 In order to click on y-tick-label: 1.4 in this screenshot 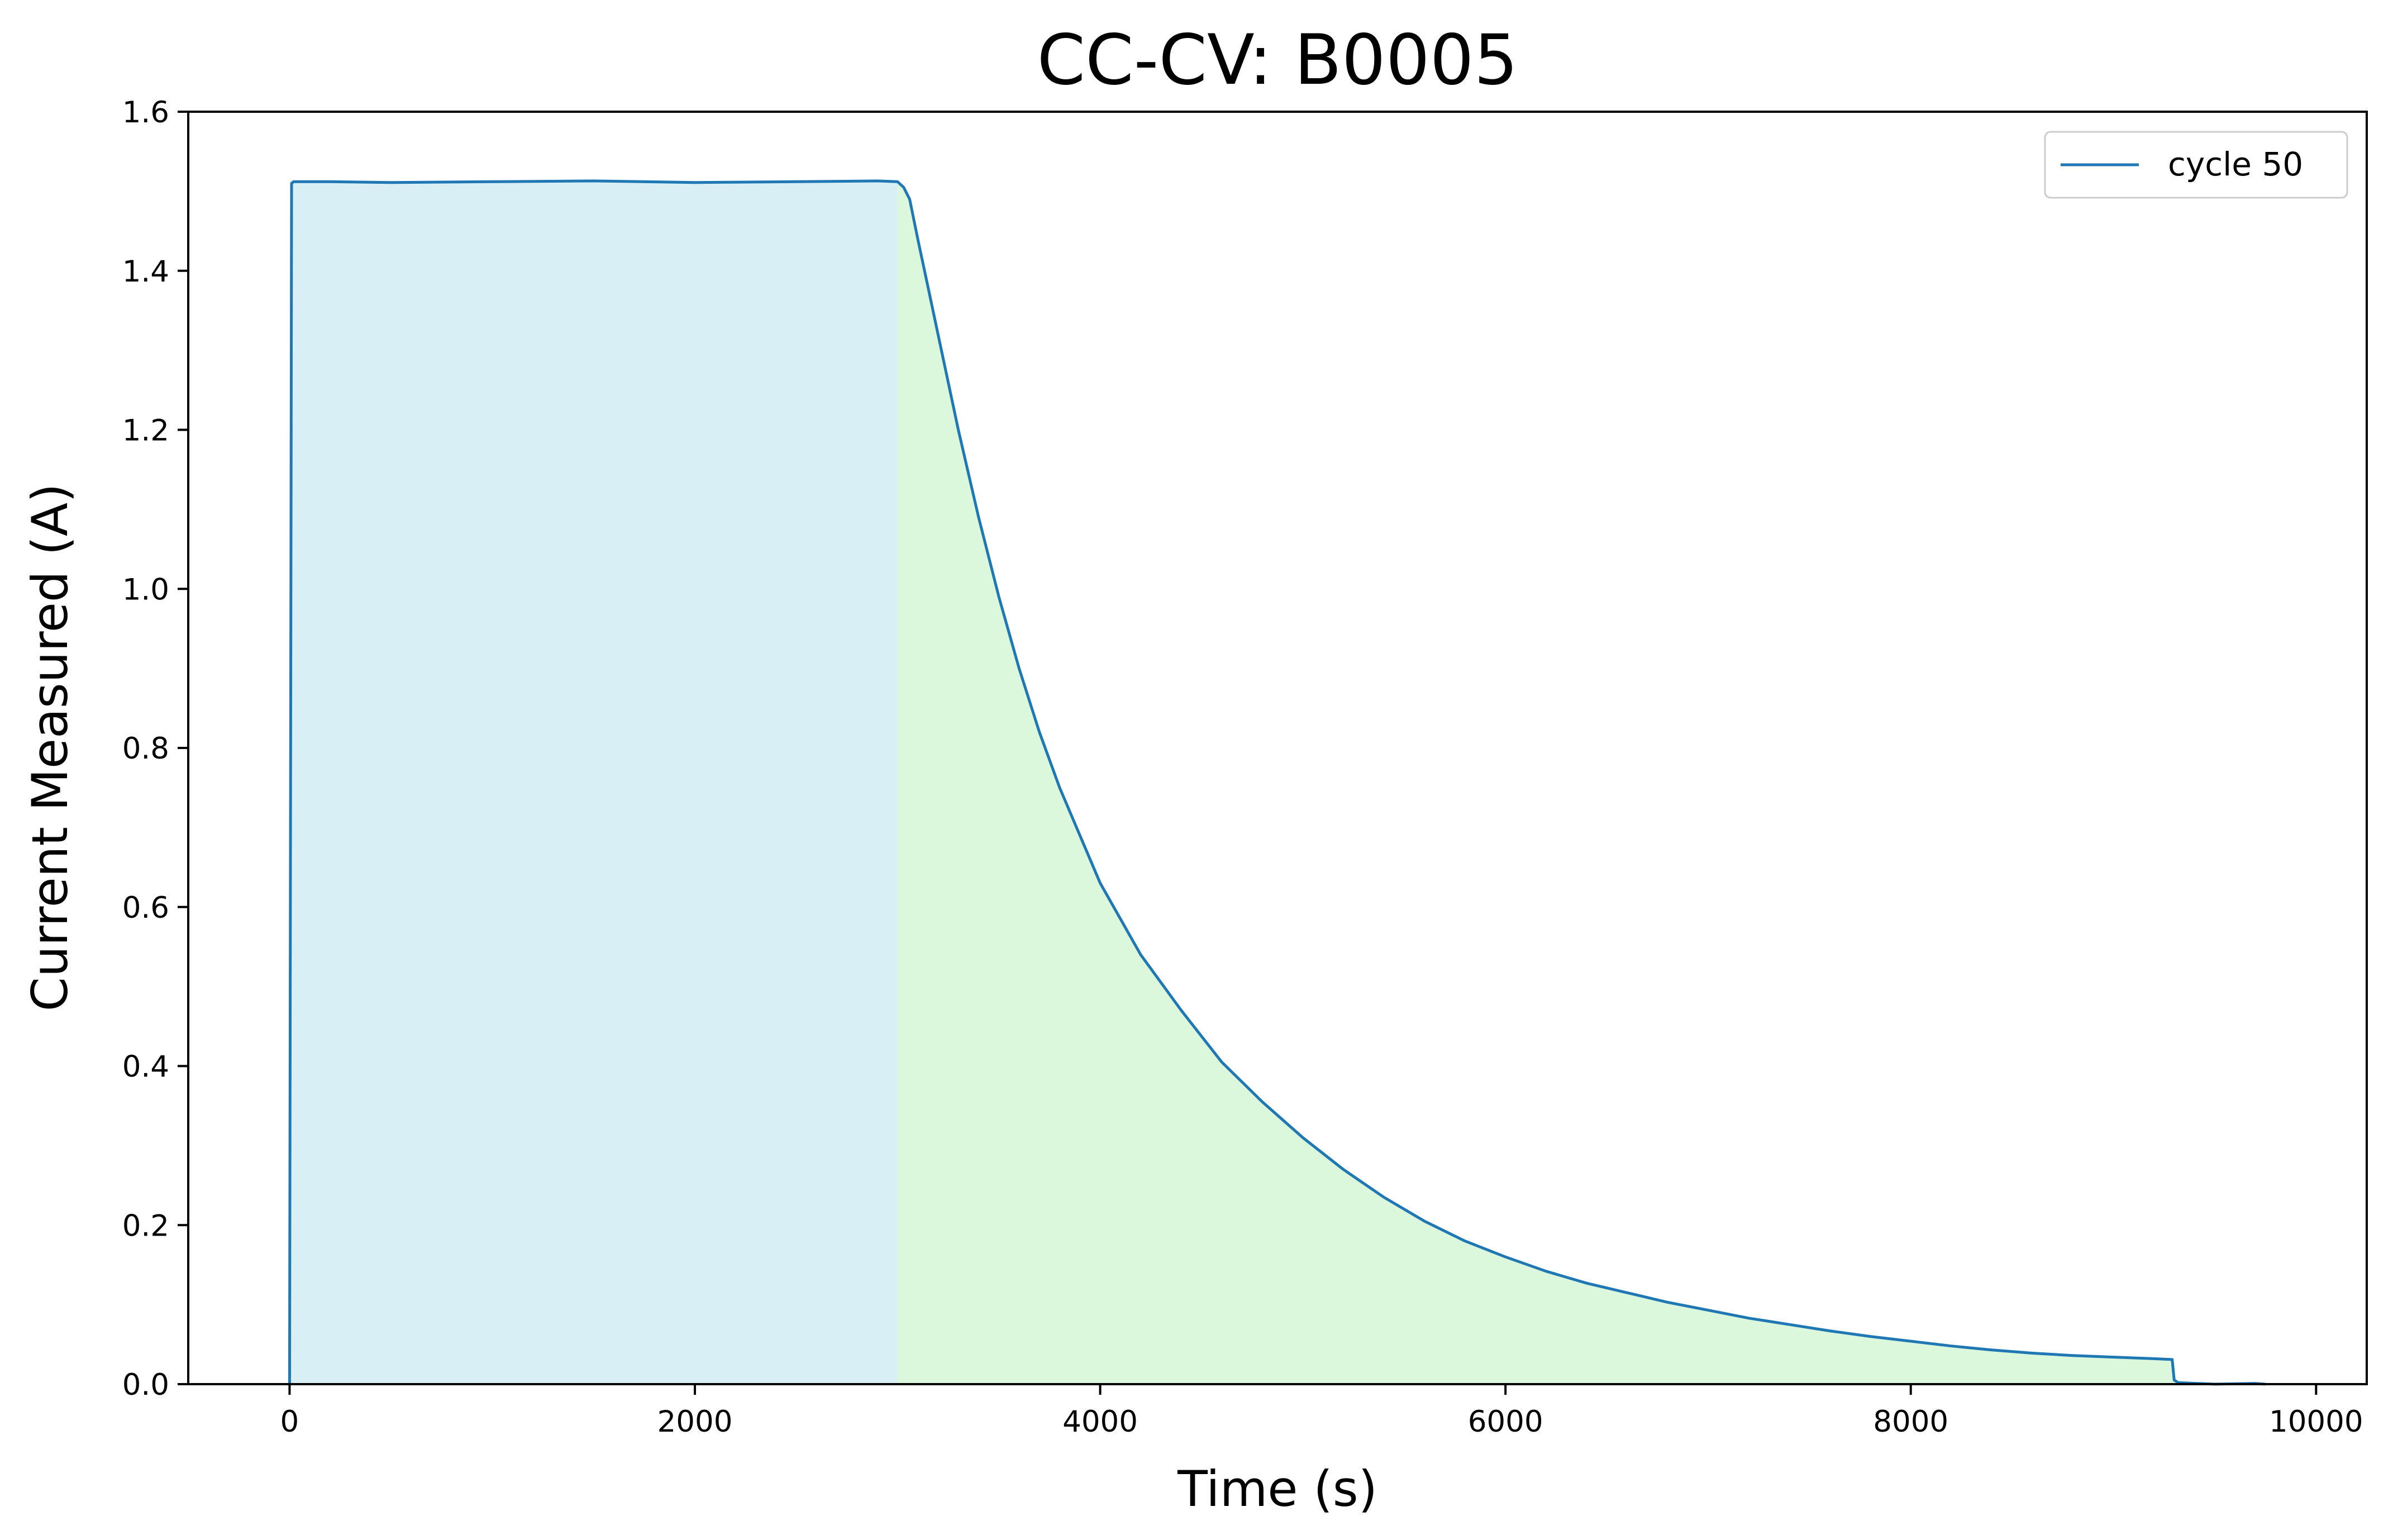, I will do `click(145, 272)`.